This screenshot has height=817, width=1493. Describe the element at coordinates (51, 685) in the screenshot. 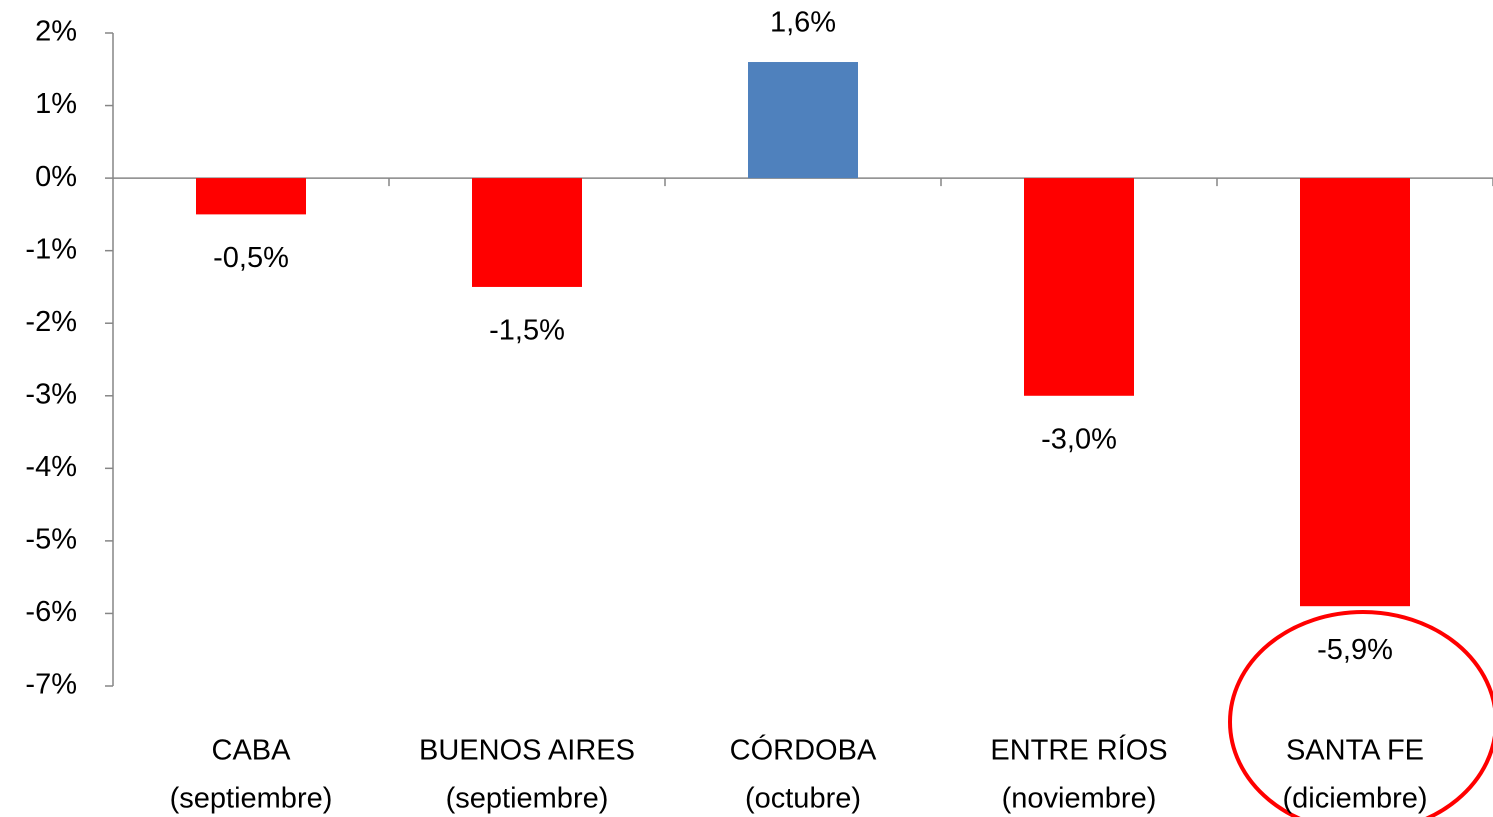

I see `y-tick-label: -7%` at that location.